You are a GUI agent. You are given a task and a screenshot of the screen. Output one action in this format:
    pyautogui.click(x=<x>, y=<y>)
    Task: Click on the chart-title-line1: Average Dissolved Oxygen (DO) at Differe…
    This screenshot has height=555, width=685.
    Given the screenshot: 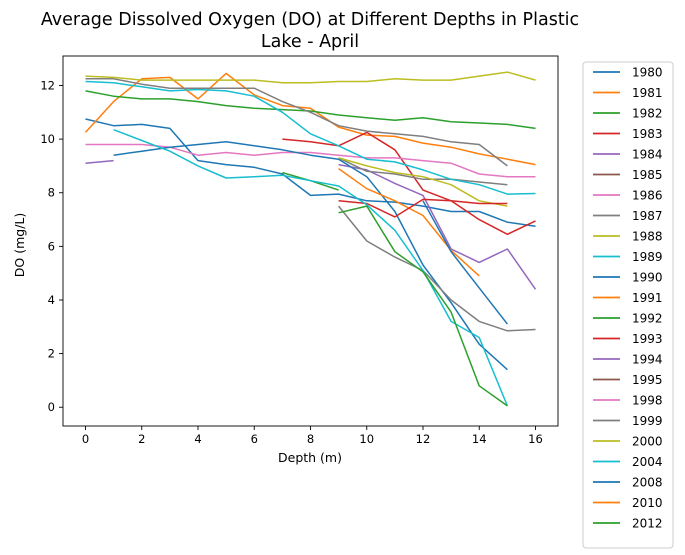 What is the action you would take?
    pyautogui.click(x=310, y=20)
    